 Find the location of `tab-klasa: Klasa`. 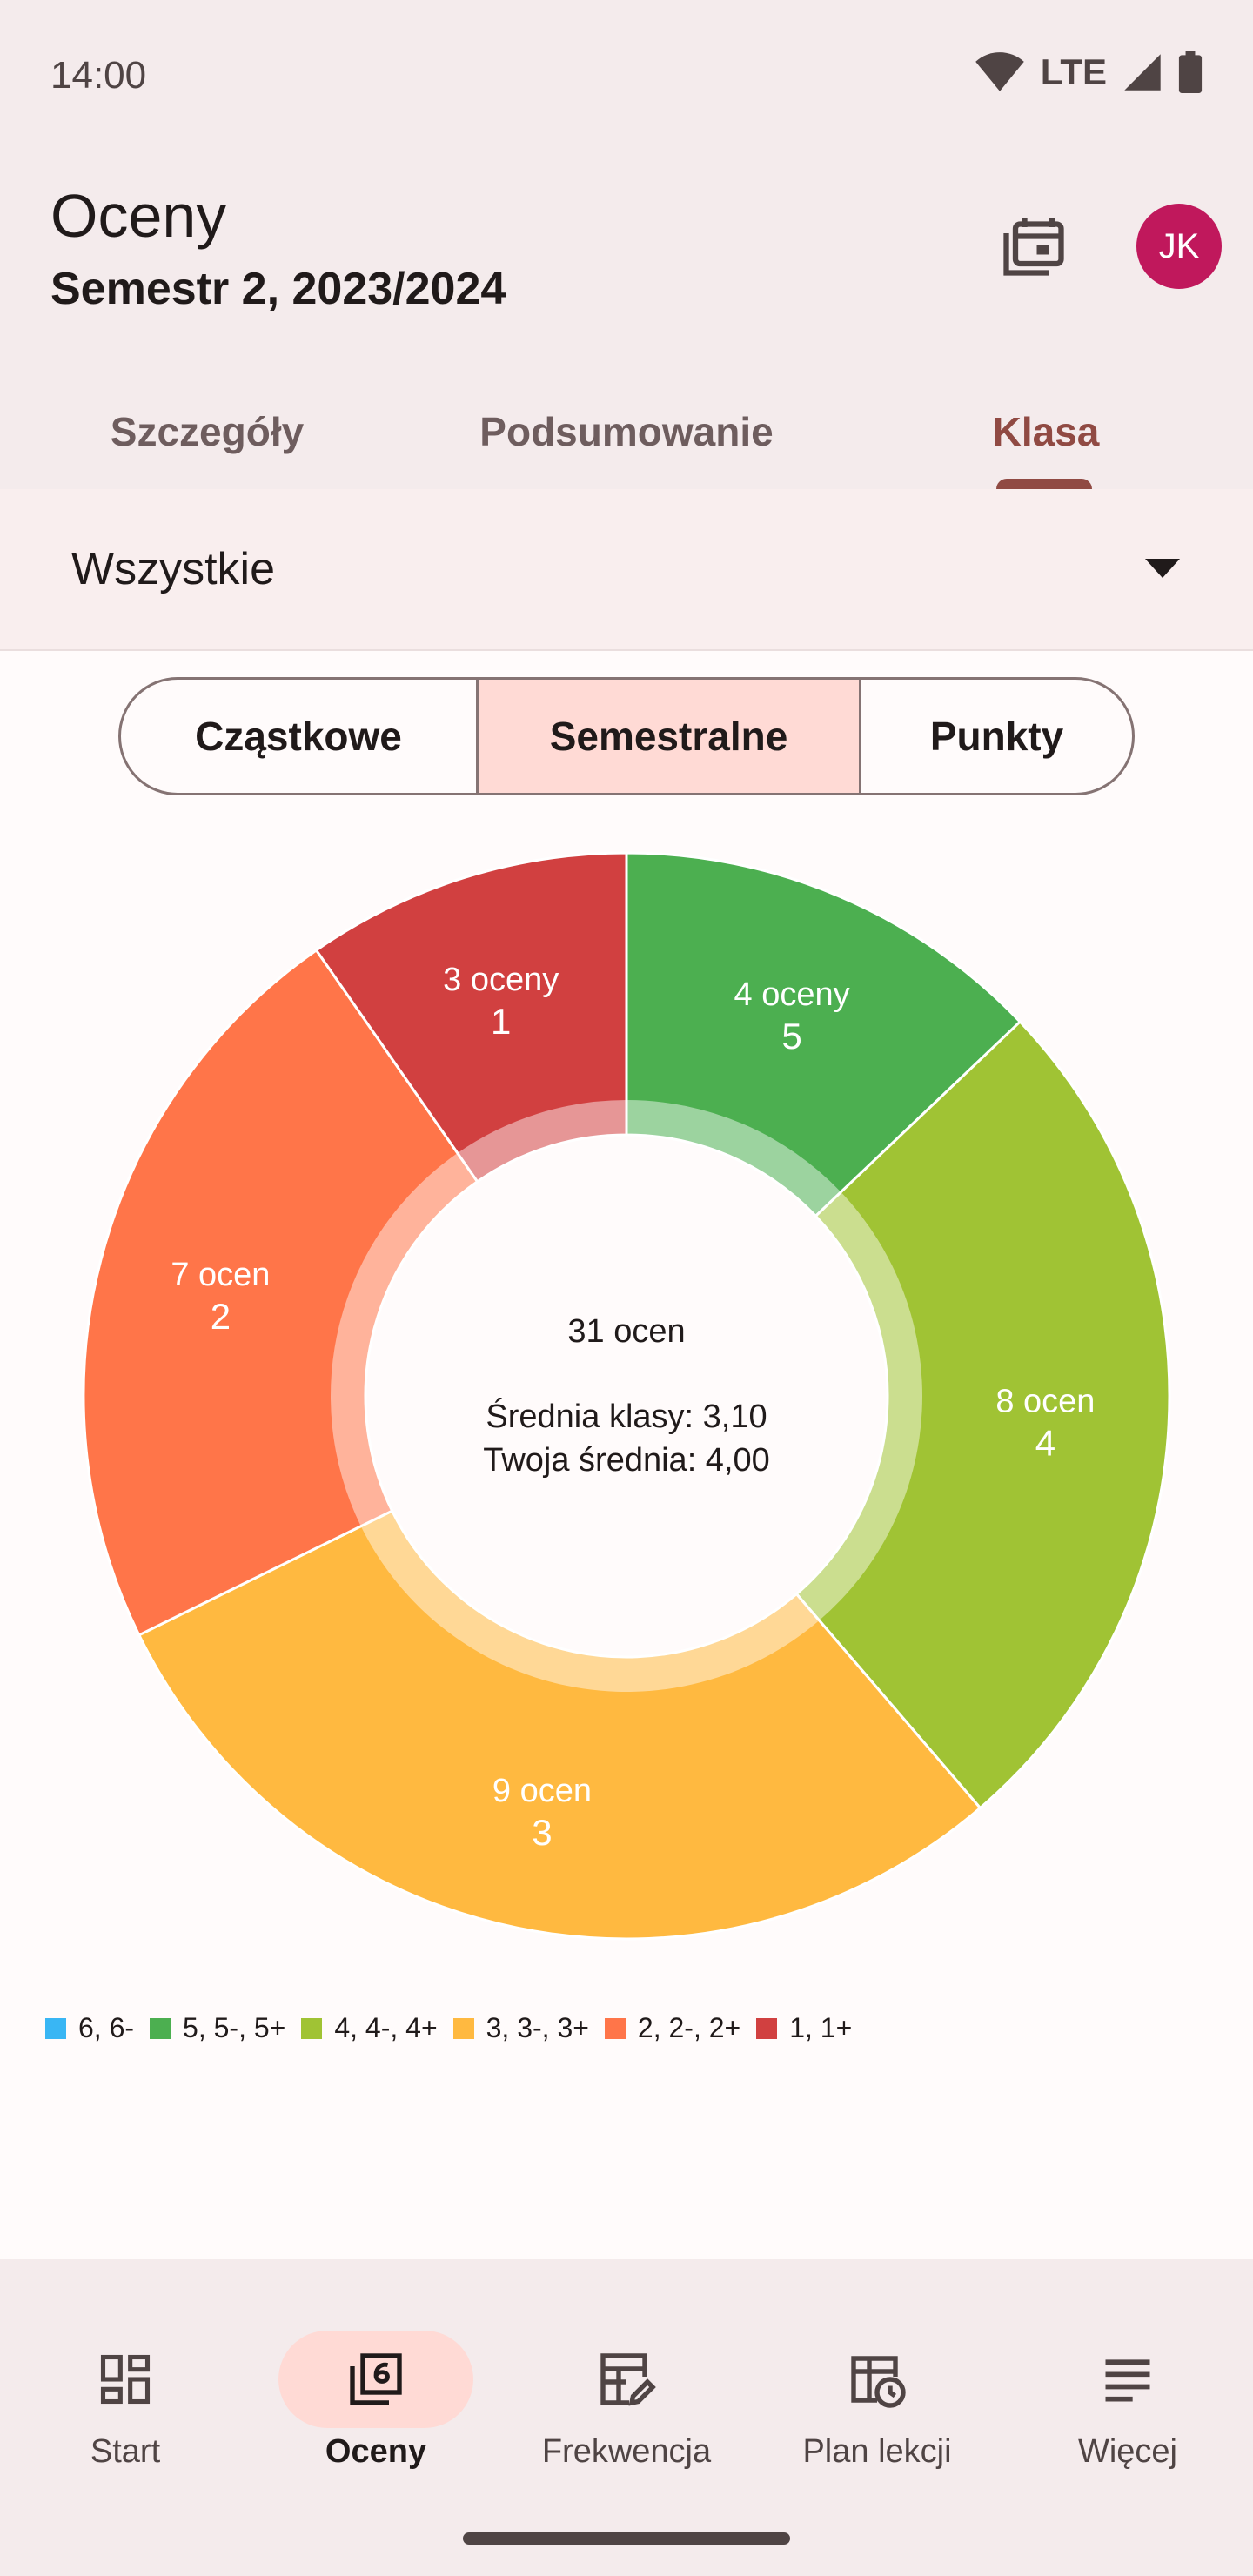

tab-klasa: Klasa is located at coordinates (1046, 431).